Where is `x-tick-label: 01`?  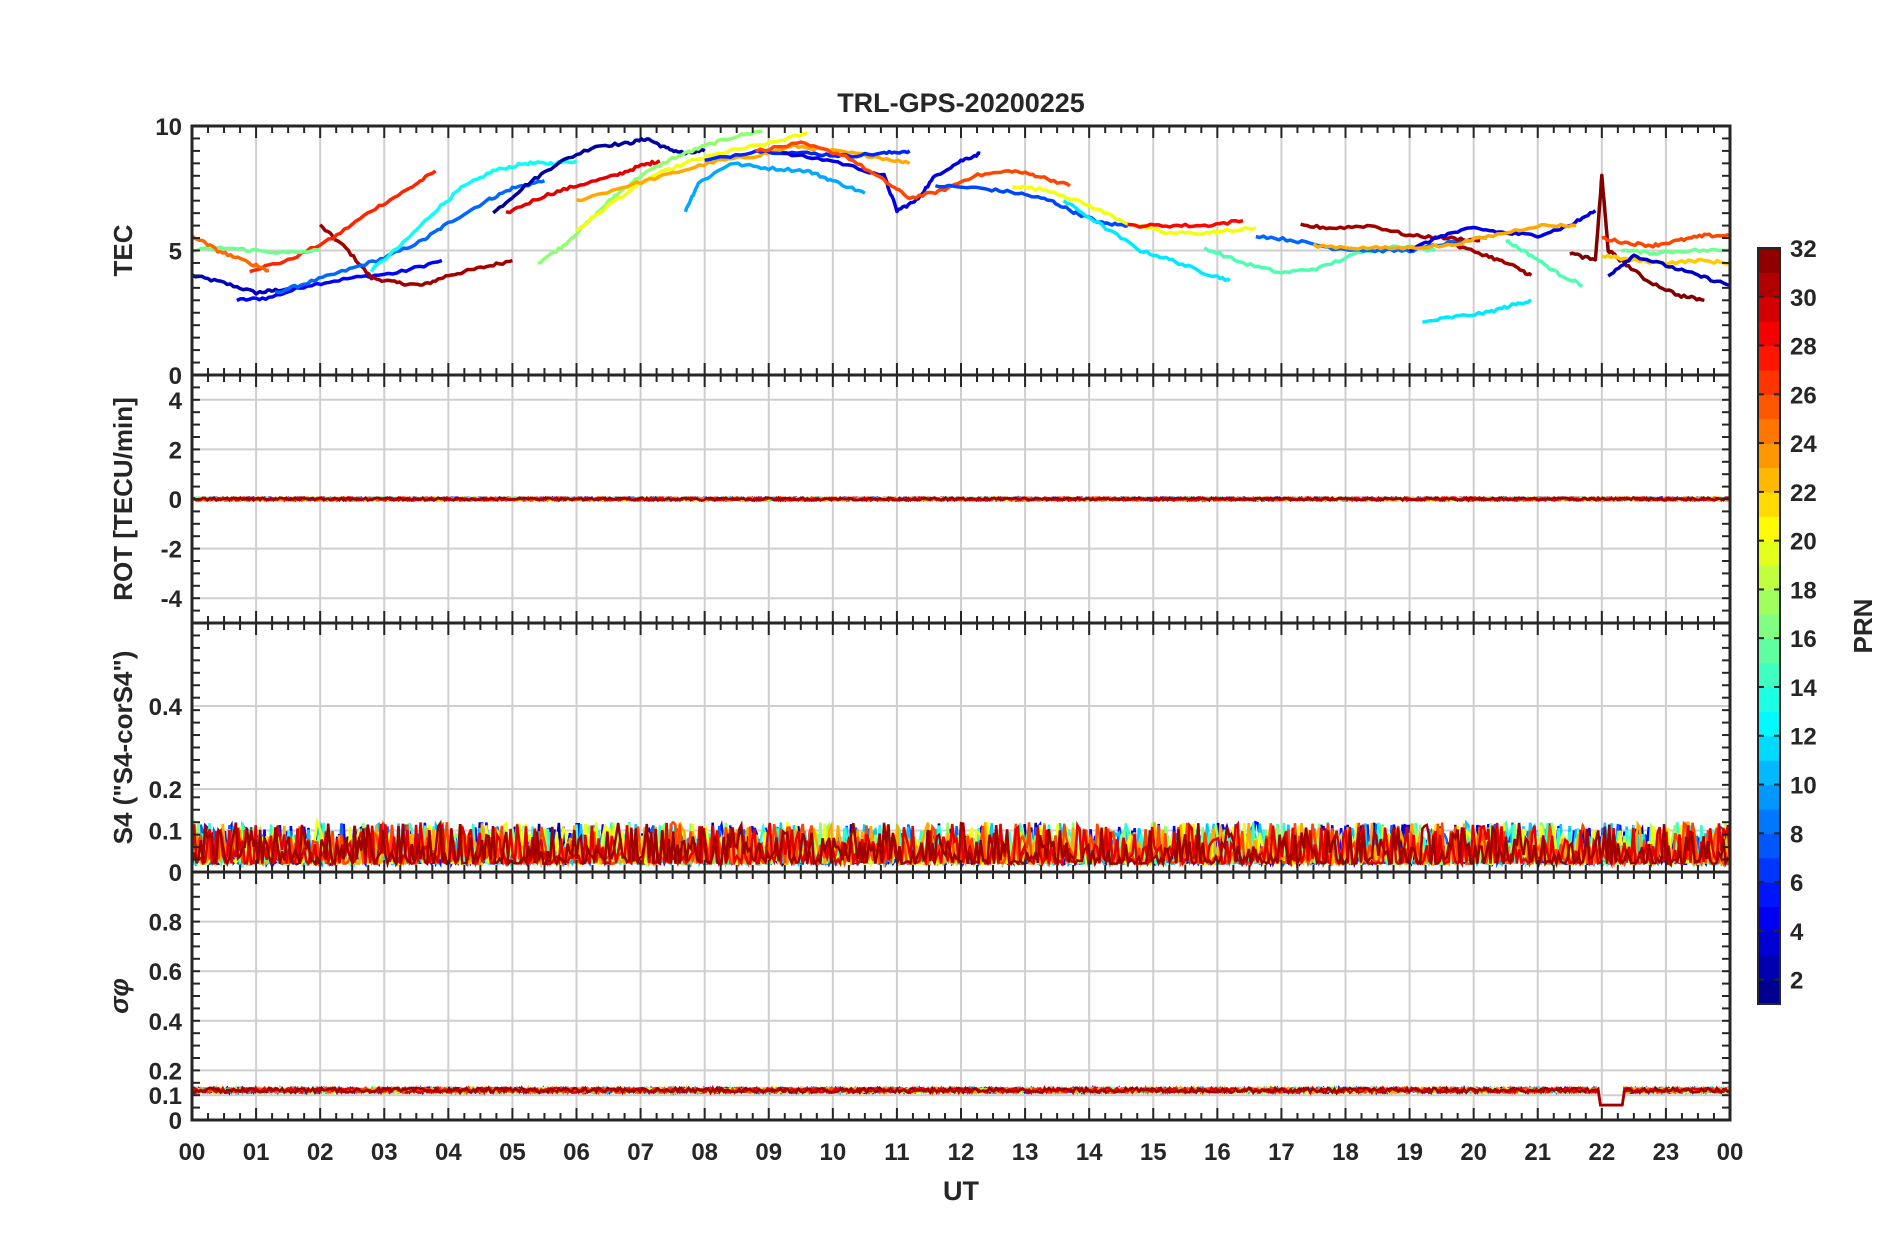 x-tick-label: 01 is located at coordinates (256, 1152).